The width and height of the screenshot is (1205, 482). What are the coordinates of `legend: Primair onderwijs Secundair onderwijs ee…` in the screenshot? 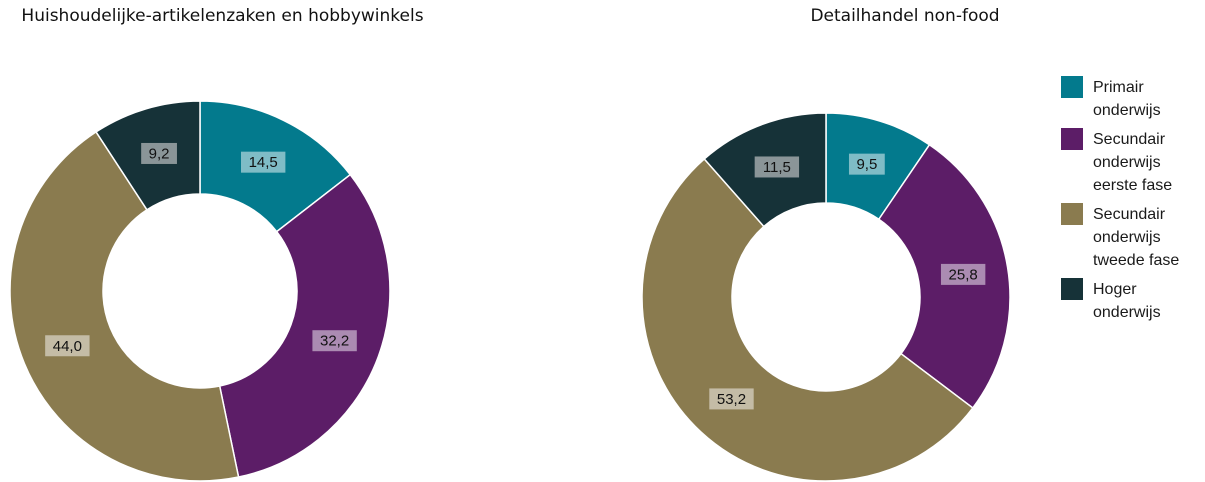 It's located at (1133, 203).